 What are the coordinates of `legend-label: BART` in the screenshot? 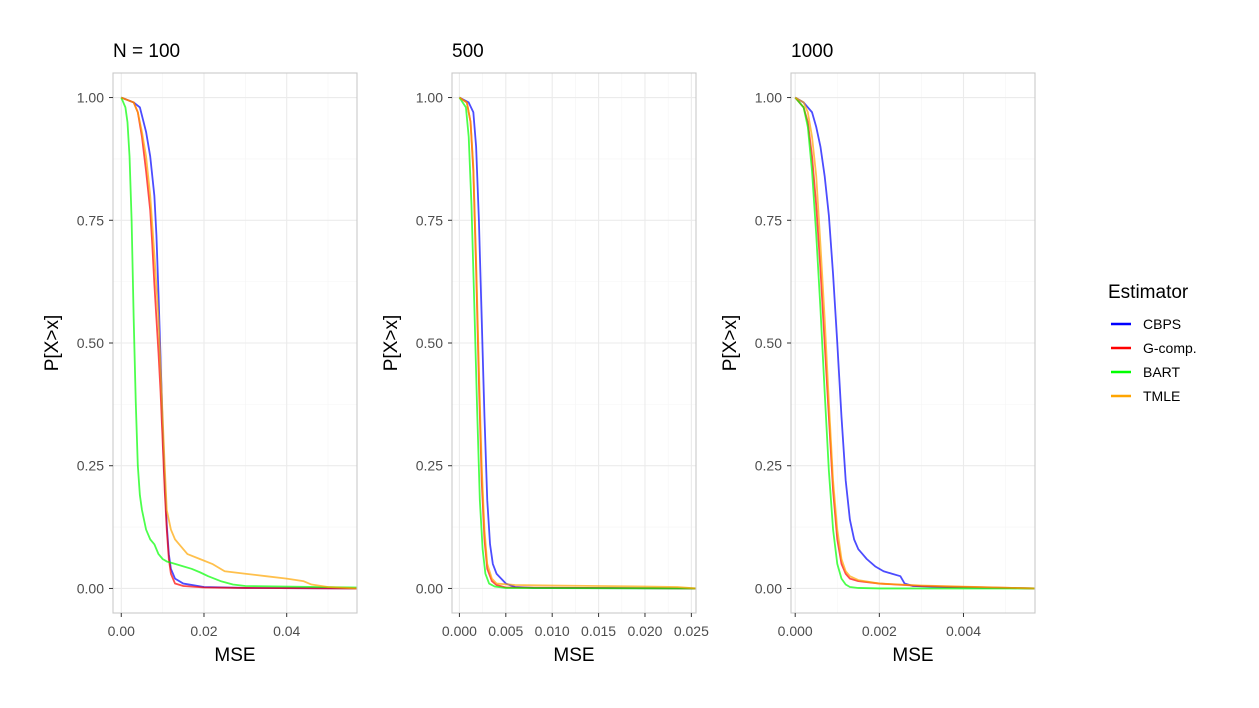 It's located at (1162, 372).